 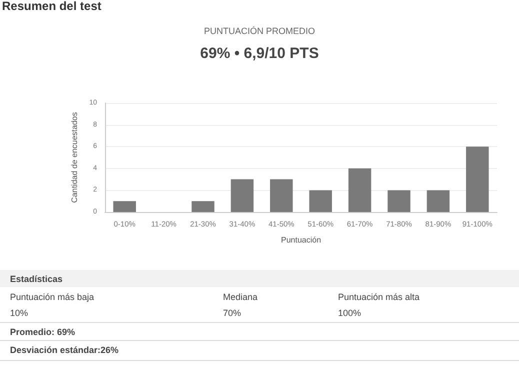 What do you see at coordinates (52, 6) in the screenshot?
I see `chart-title: Resumen del test` at bounding box center [52, 6].